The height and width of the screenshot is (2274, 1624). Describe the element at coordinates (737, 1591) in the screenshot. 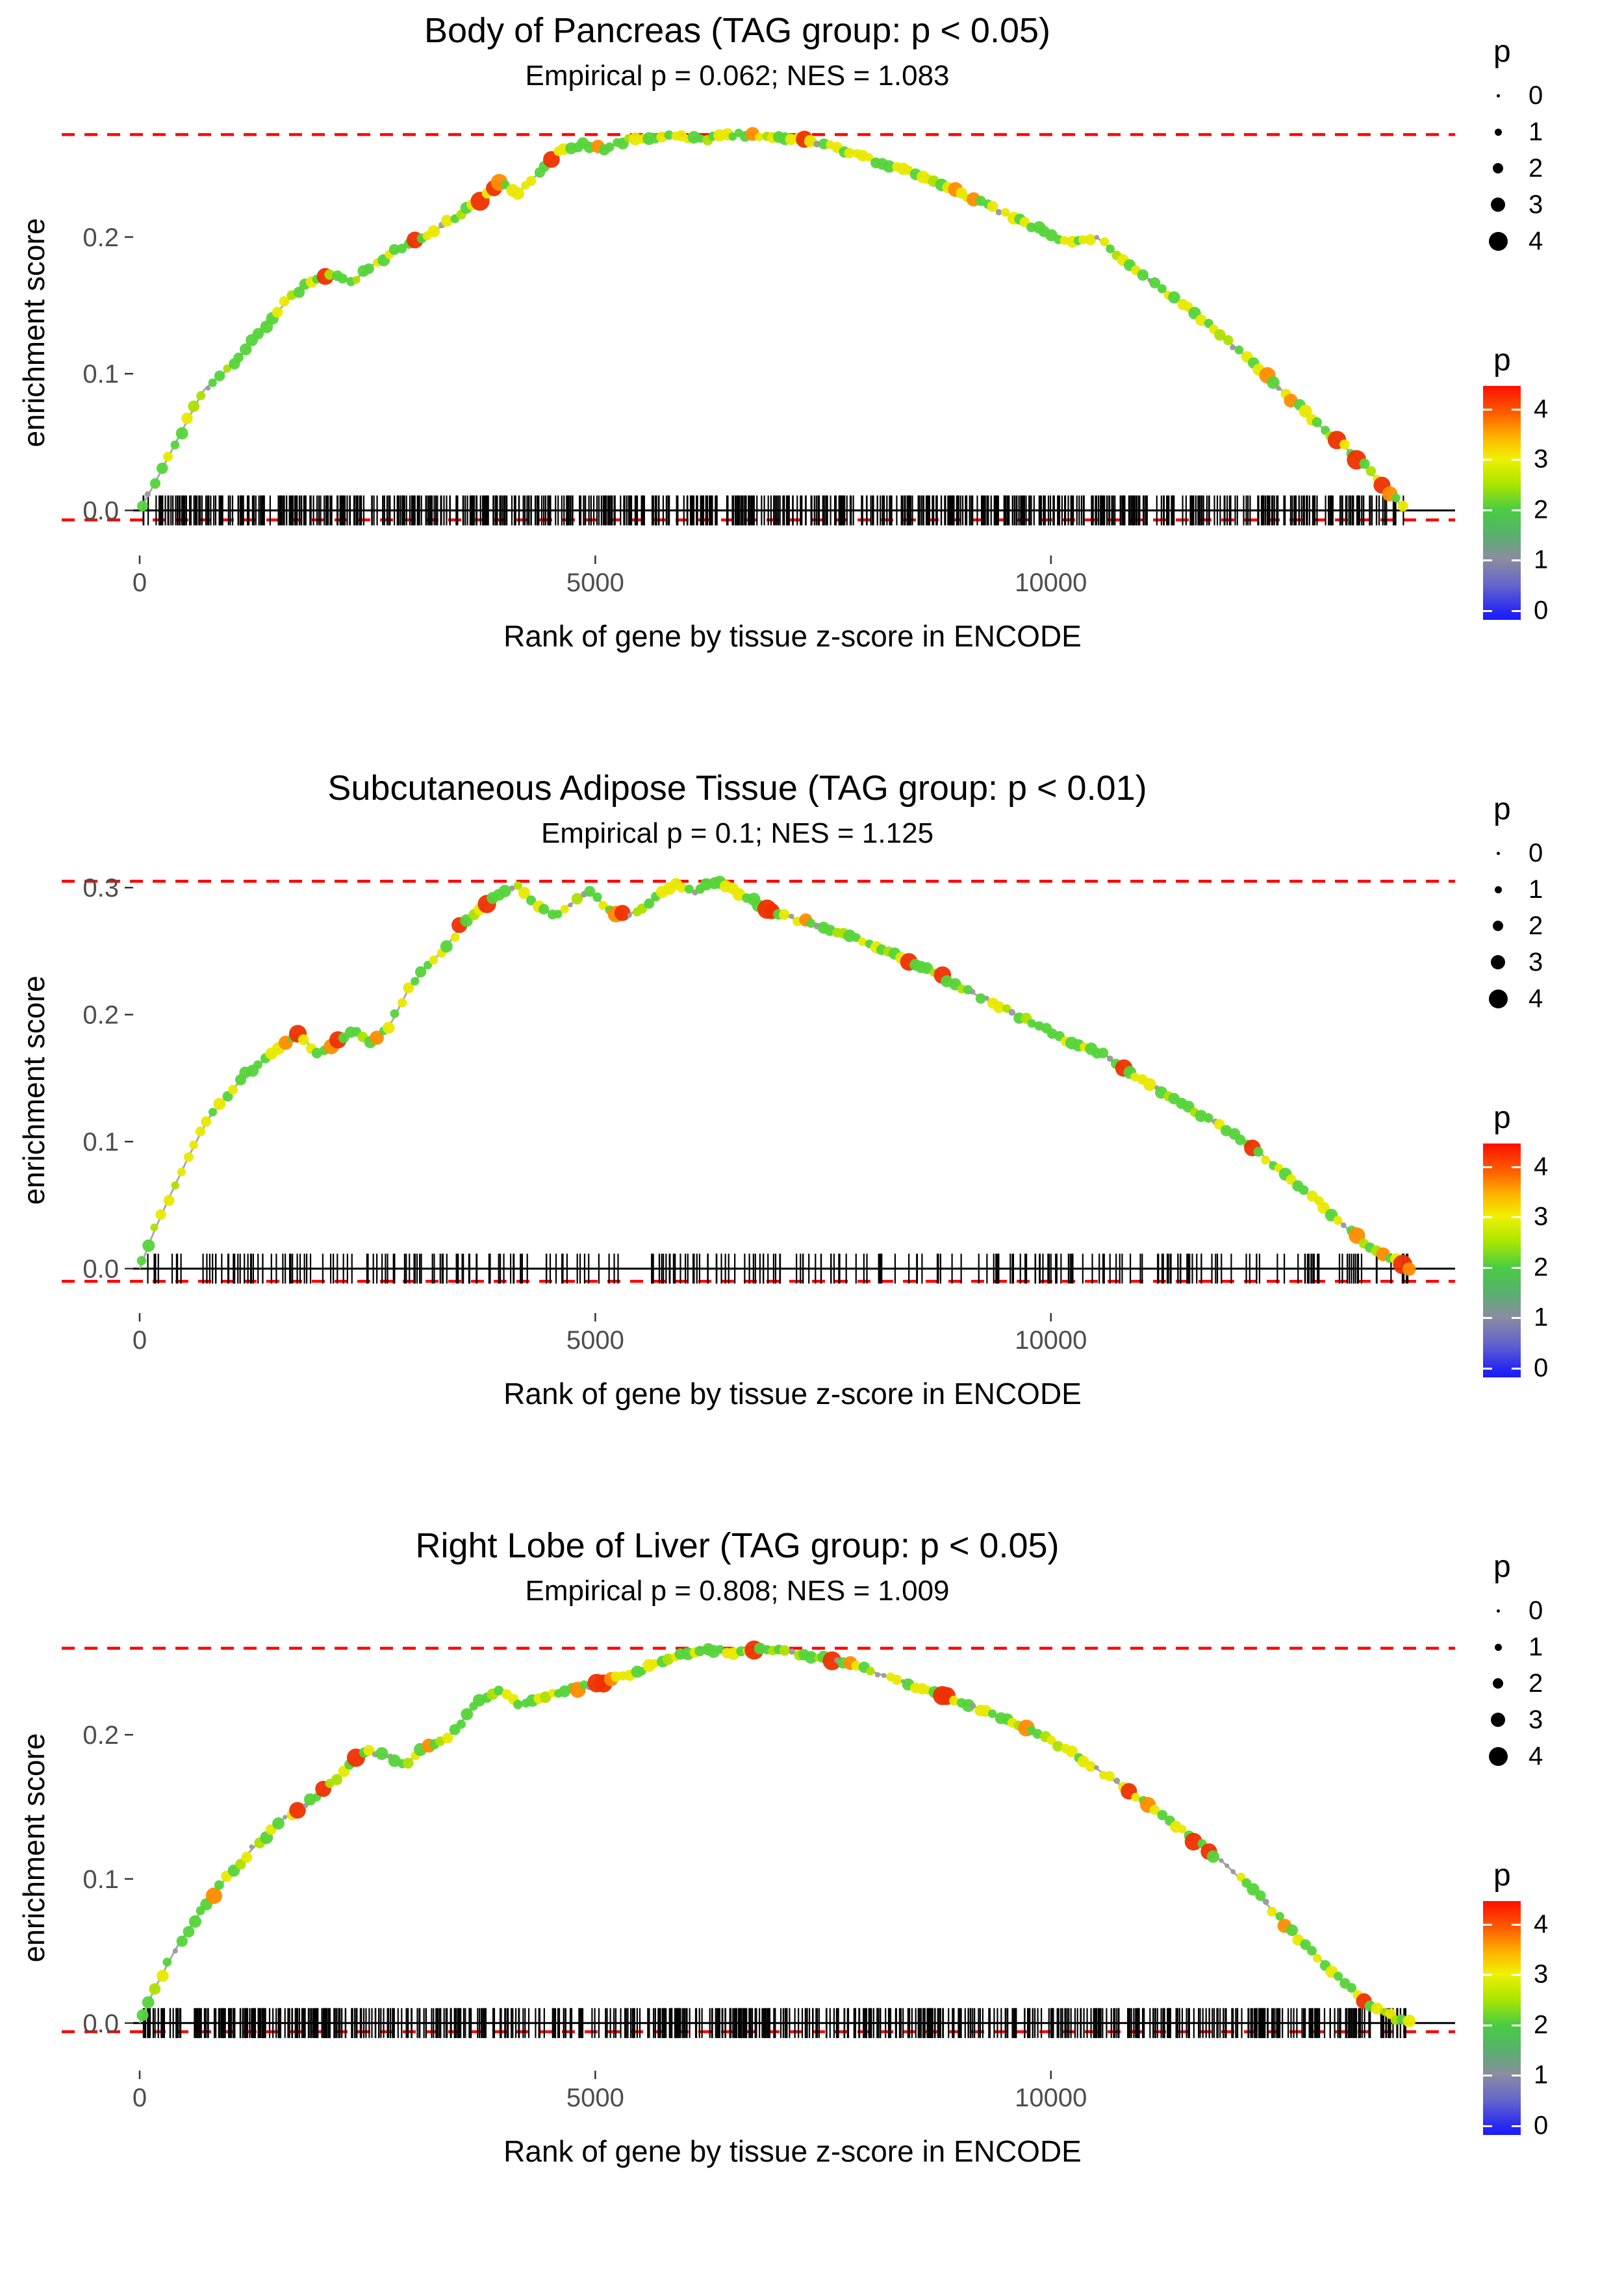

I see `chart-subtitle: Empirical p = 0.808; NES = 1.009` at that location.